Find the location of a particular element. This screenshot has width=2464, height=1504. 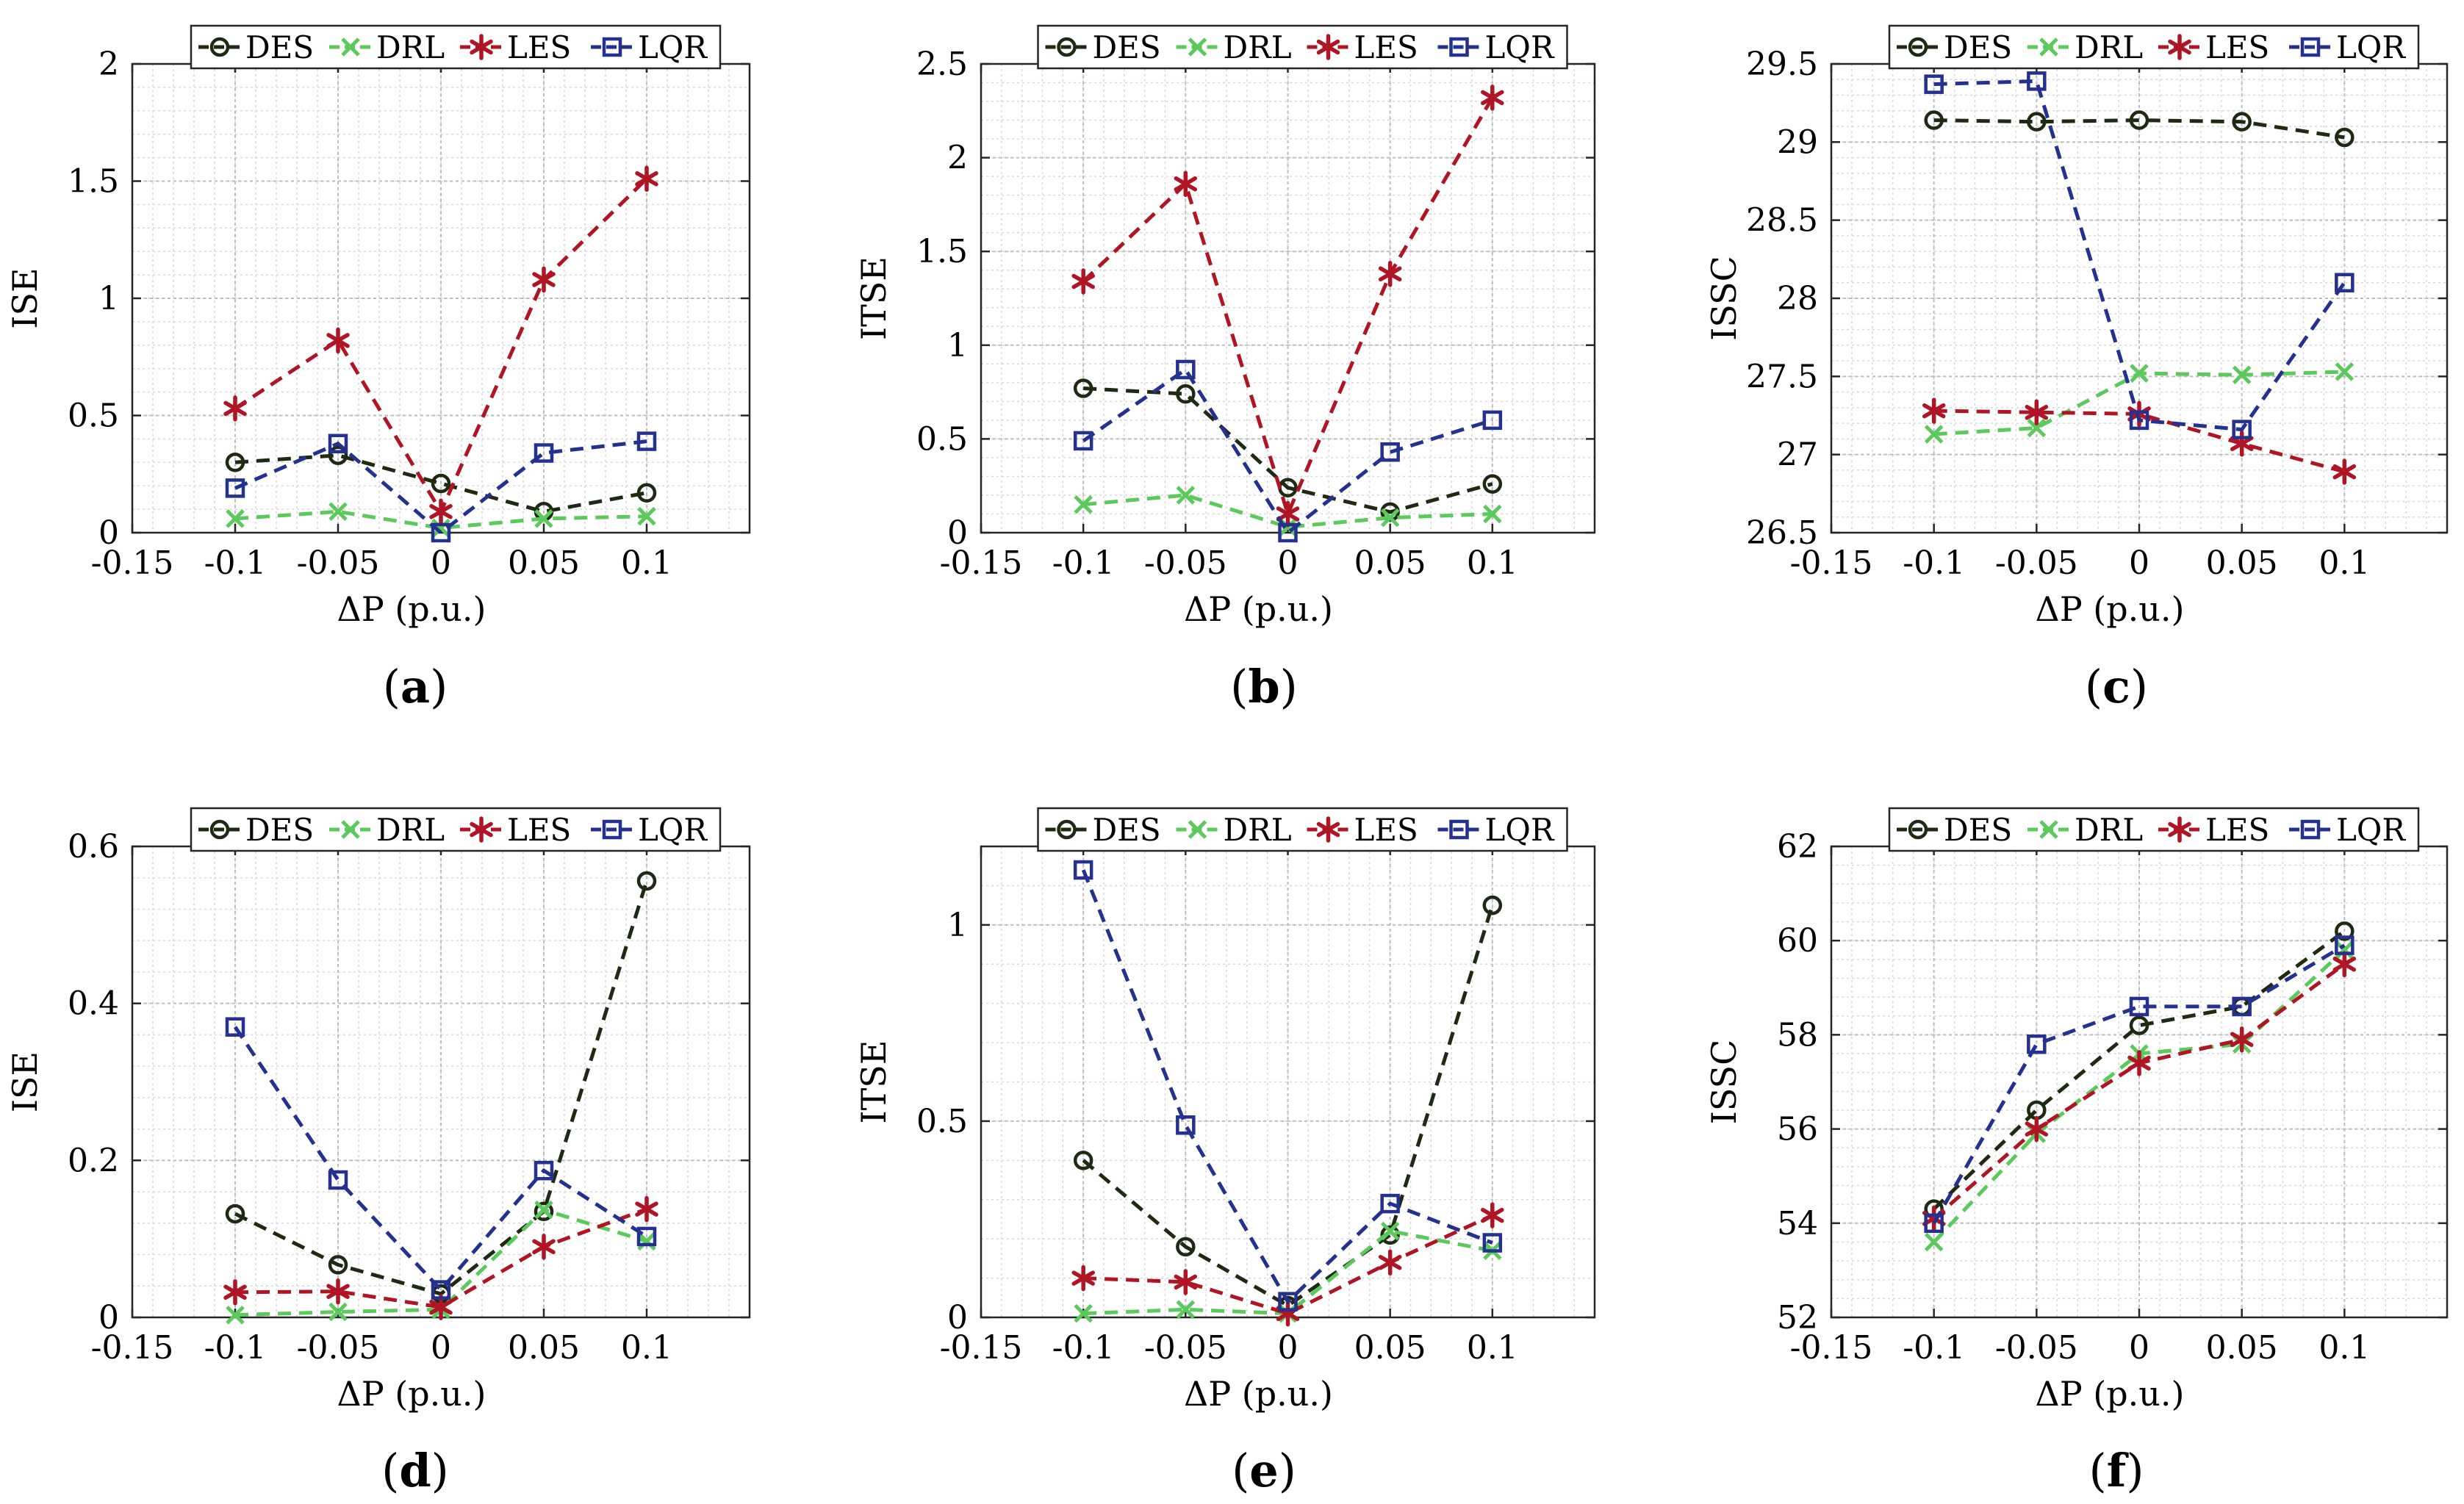

y-axis: 0 0.5 1 ITSE is located at coordinates (1225, 1121).